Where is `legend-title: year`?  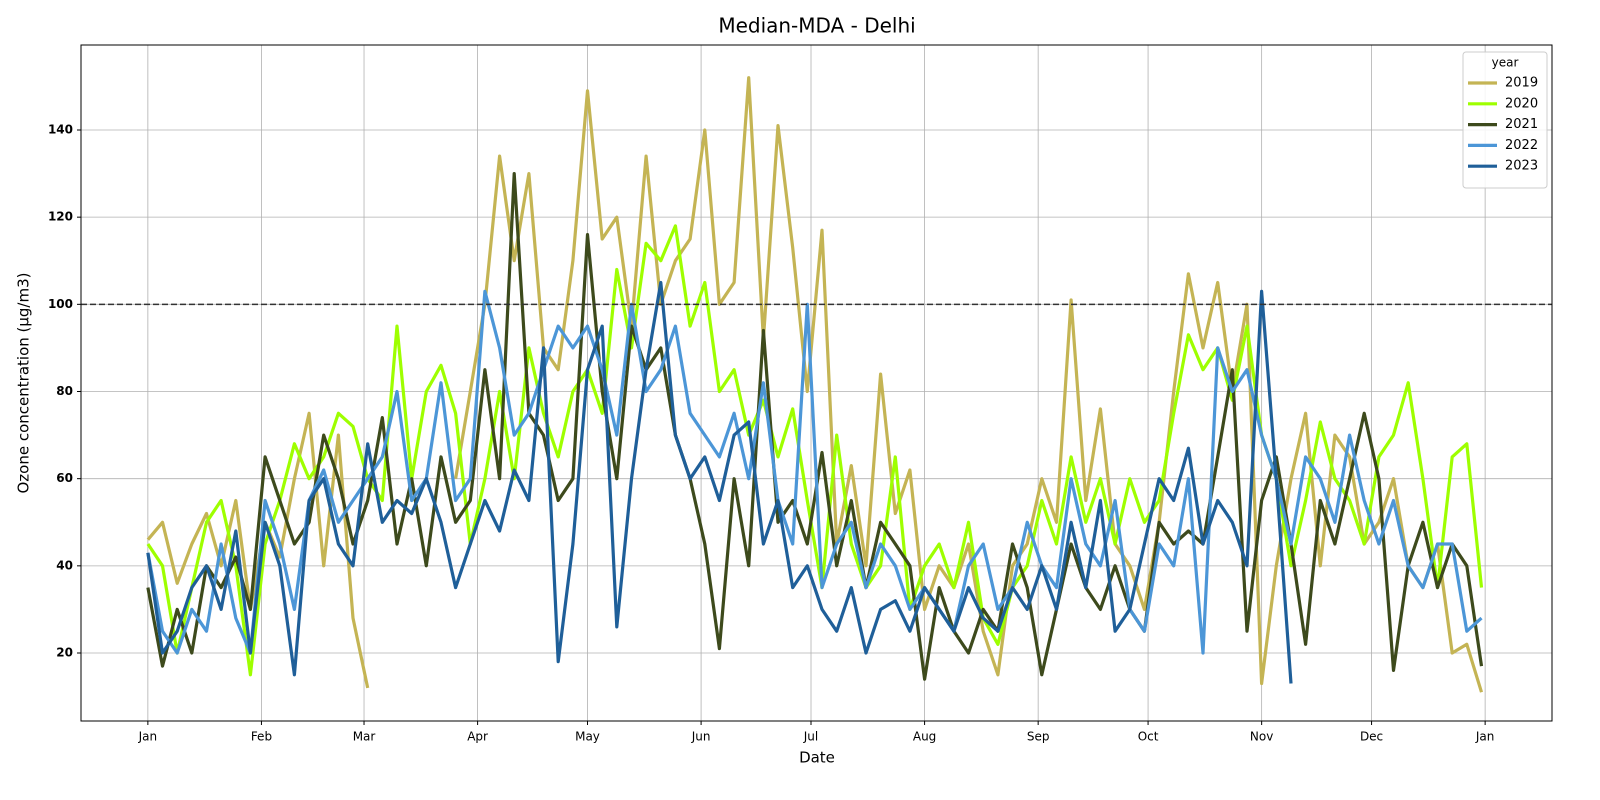
legend-title: year is located at coordinates (1505, 63).